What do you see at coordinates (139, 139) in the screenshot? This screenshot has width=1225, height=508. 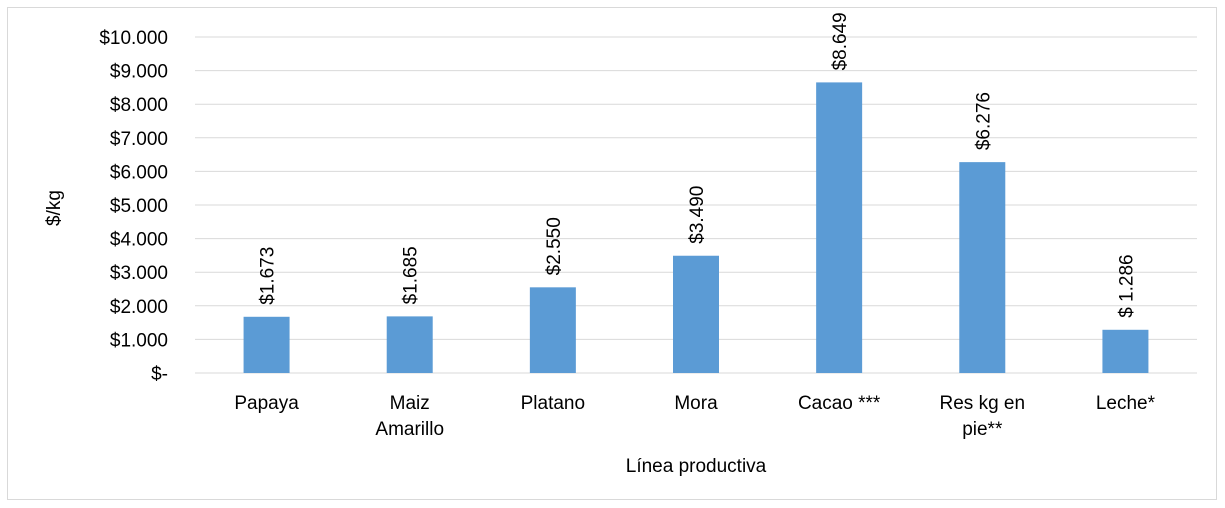 I see `y-tick-label: $7.000` at bounding box center [139, 139].